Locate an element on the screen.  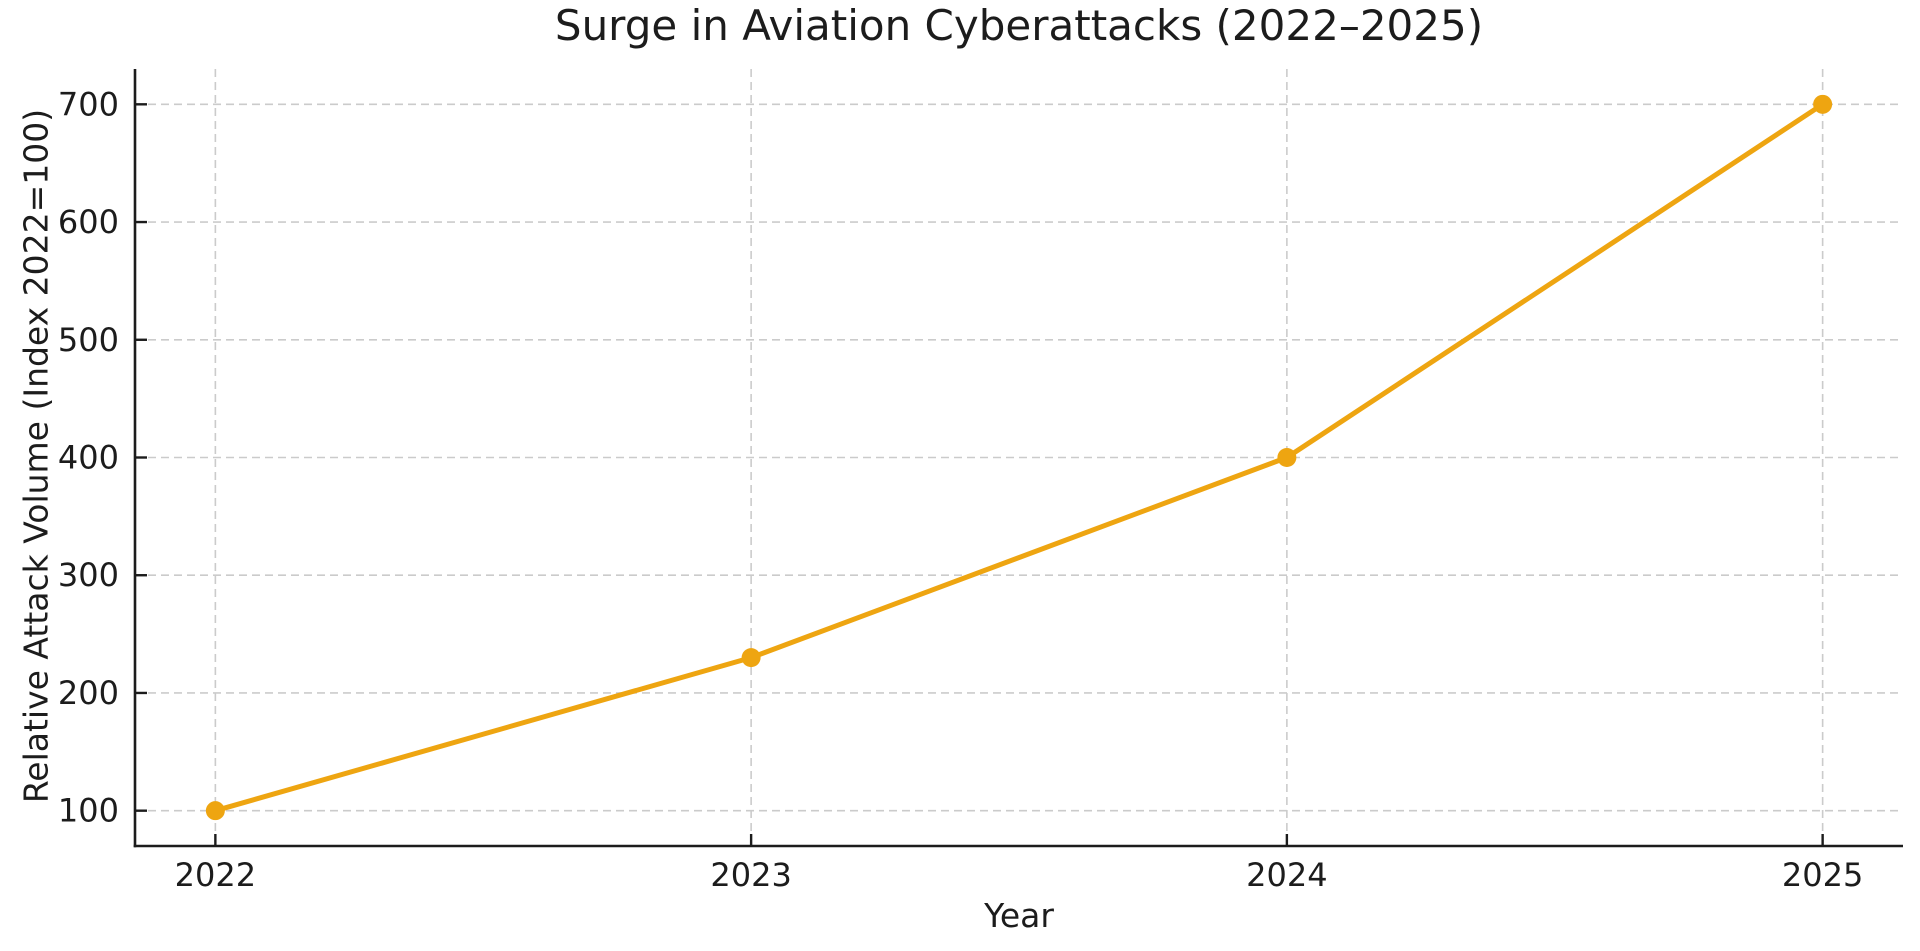
x-tick-label: 2025 is located at coordinates (1822, 875).